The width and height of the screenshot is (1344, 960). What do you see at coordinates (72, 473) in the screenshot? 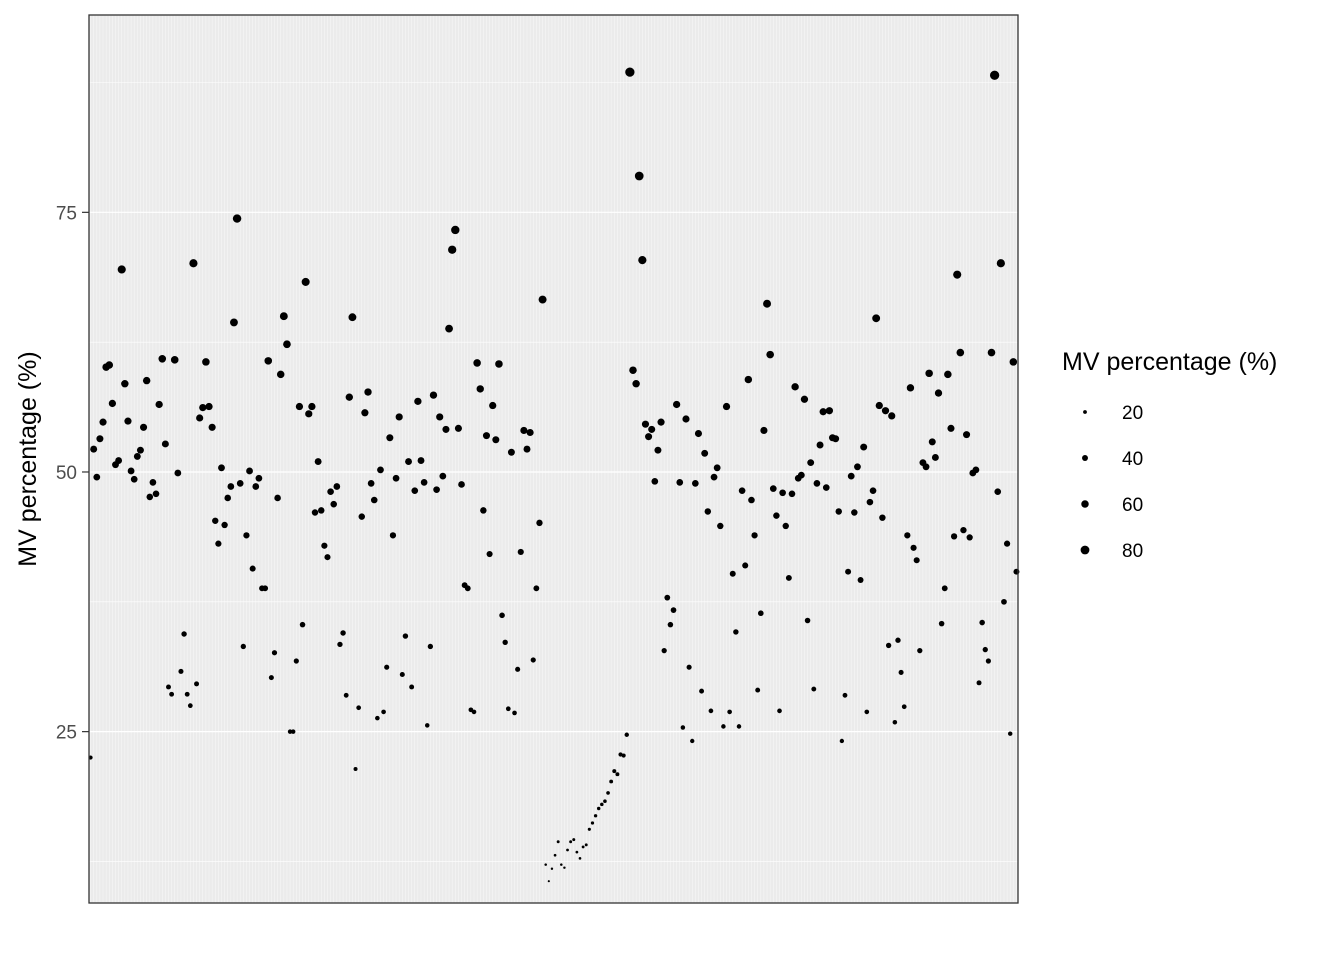
I see `y-axis: 25 50 75` at bounding box center [72, 473].